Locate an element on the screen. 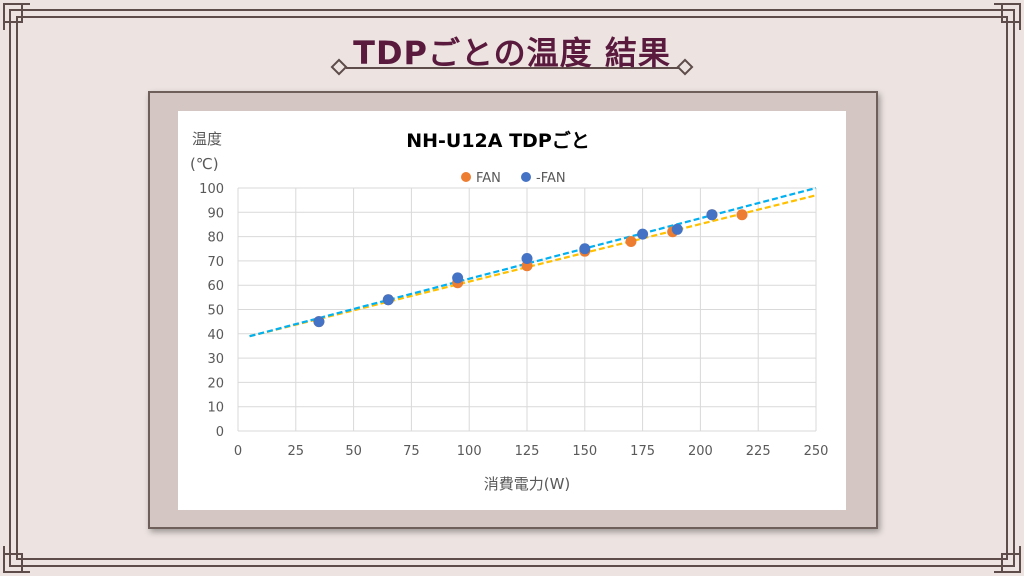  x-tick-label: 125 is located at coordinates (527, 451).